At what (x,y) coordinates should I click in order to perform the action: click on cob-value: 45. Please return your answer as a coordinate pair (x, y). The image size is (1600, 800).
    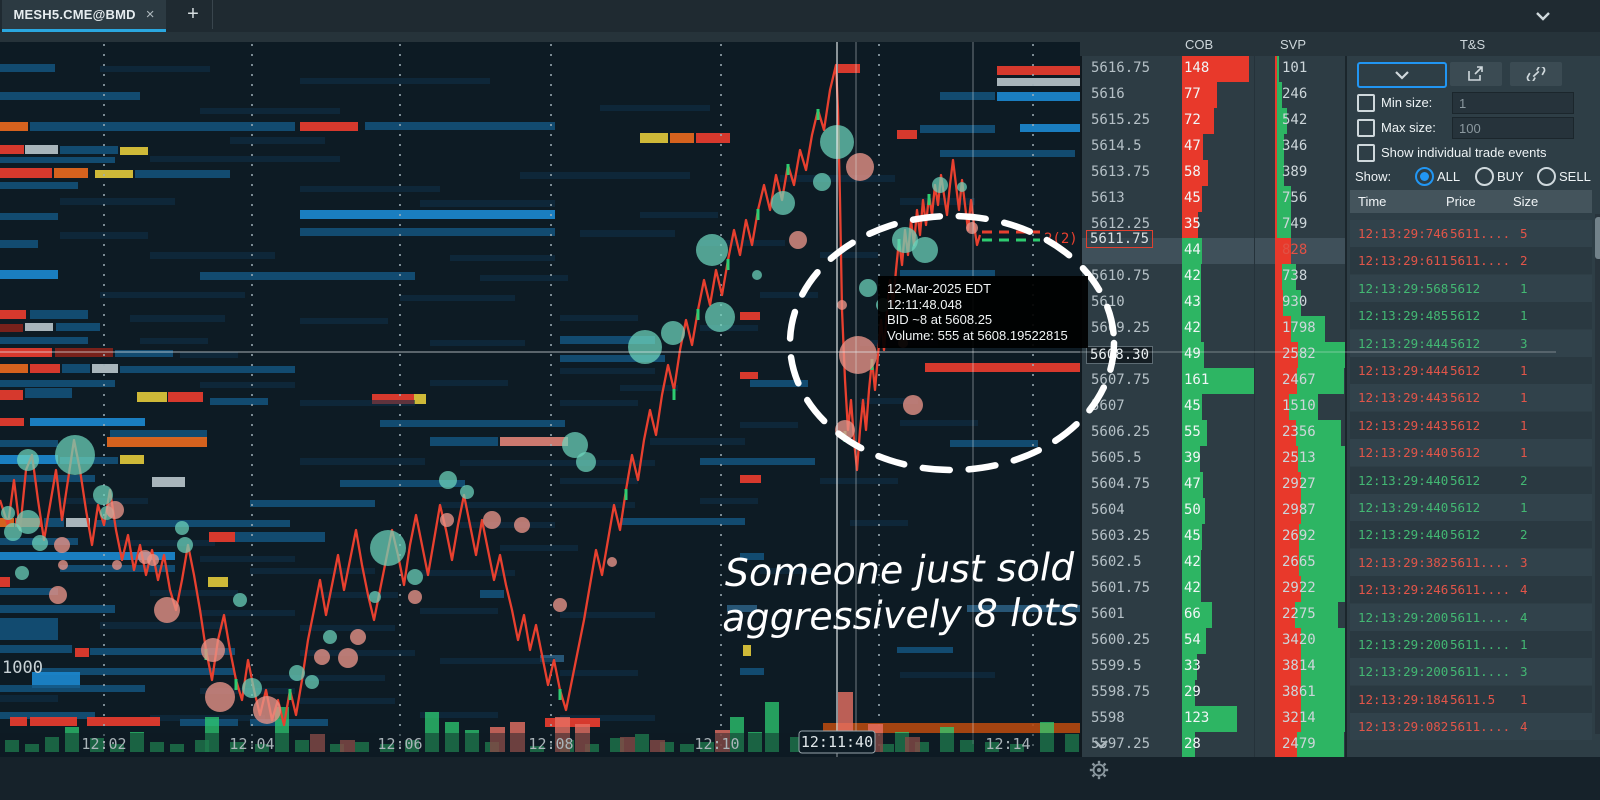
    Looking at the image, I should click on (1192, 536).